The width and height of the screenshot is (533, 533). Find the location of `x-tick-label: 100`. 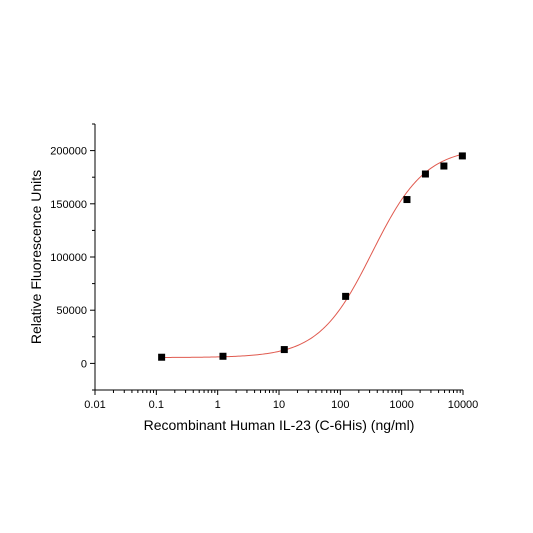

x-tick-label: 100 is located at coordinates (340, 405).